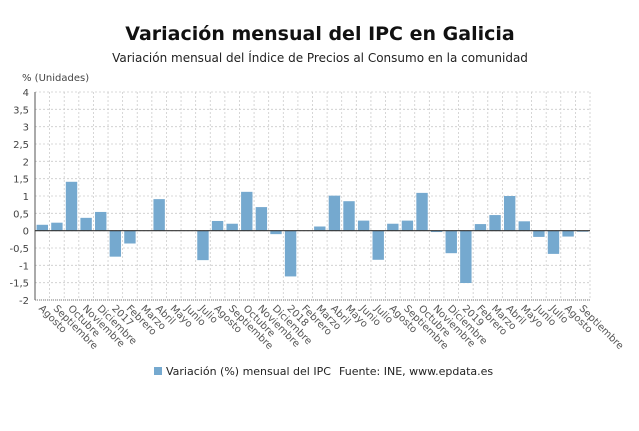  What do you see at coordinates (26, 128) in the screenshot?
I see `y-tick-label: 3` at bounding box center [26, 128].